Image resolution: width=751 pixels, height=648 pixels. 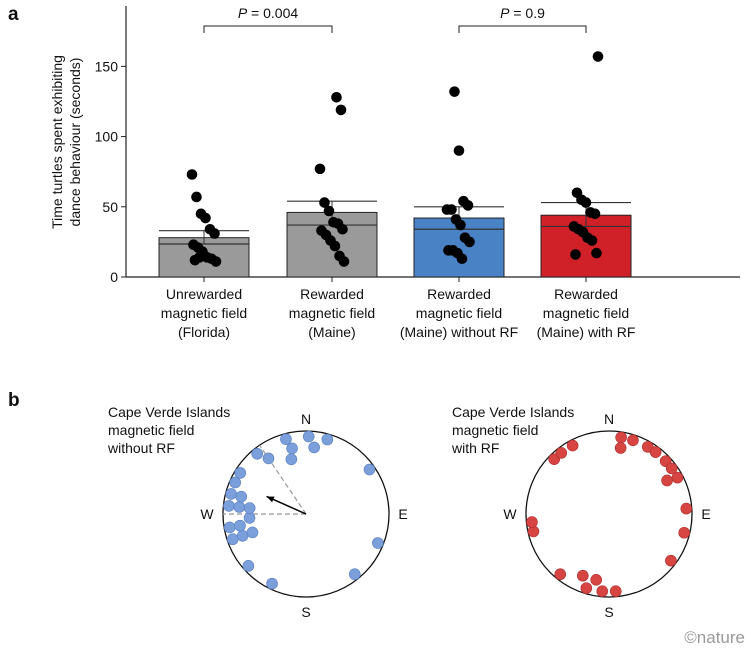 What do you see at coordinates (110, 207) in the screenshot?
I see `y-tick-label: 50` at bounding box center [110, 207].